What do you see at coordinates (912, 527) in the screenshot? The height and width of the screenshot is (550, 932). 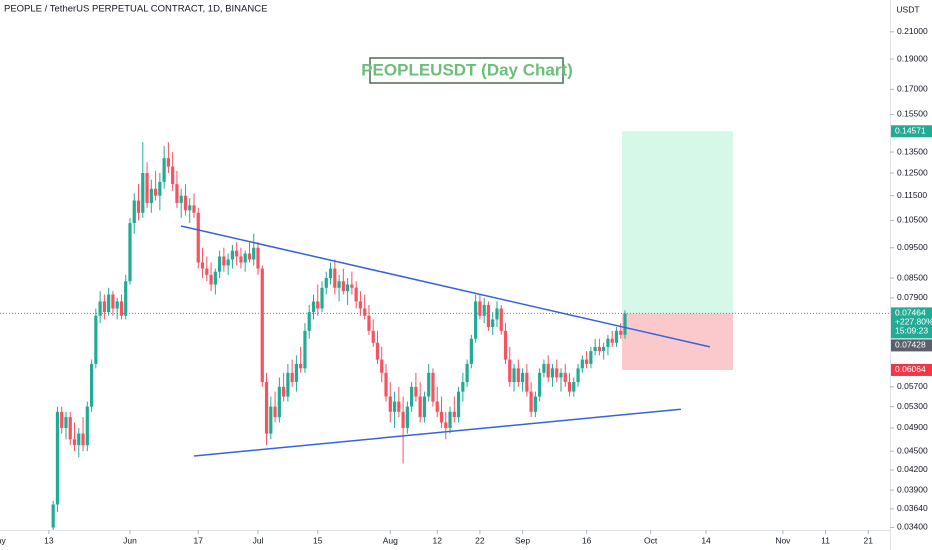 I see `y-tick-label: 0.03400` at bounding box center [912, 527].